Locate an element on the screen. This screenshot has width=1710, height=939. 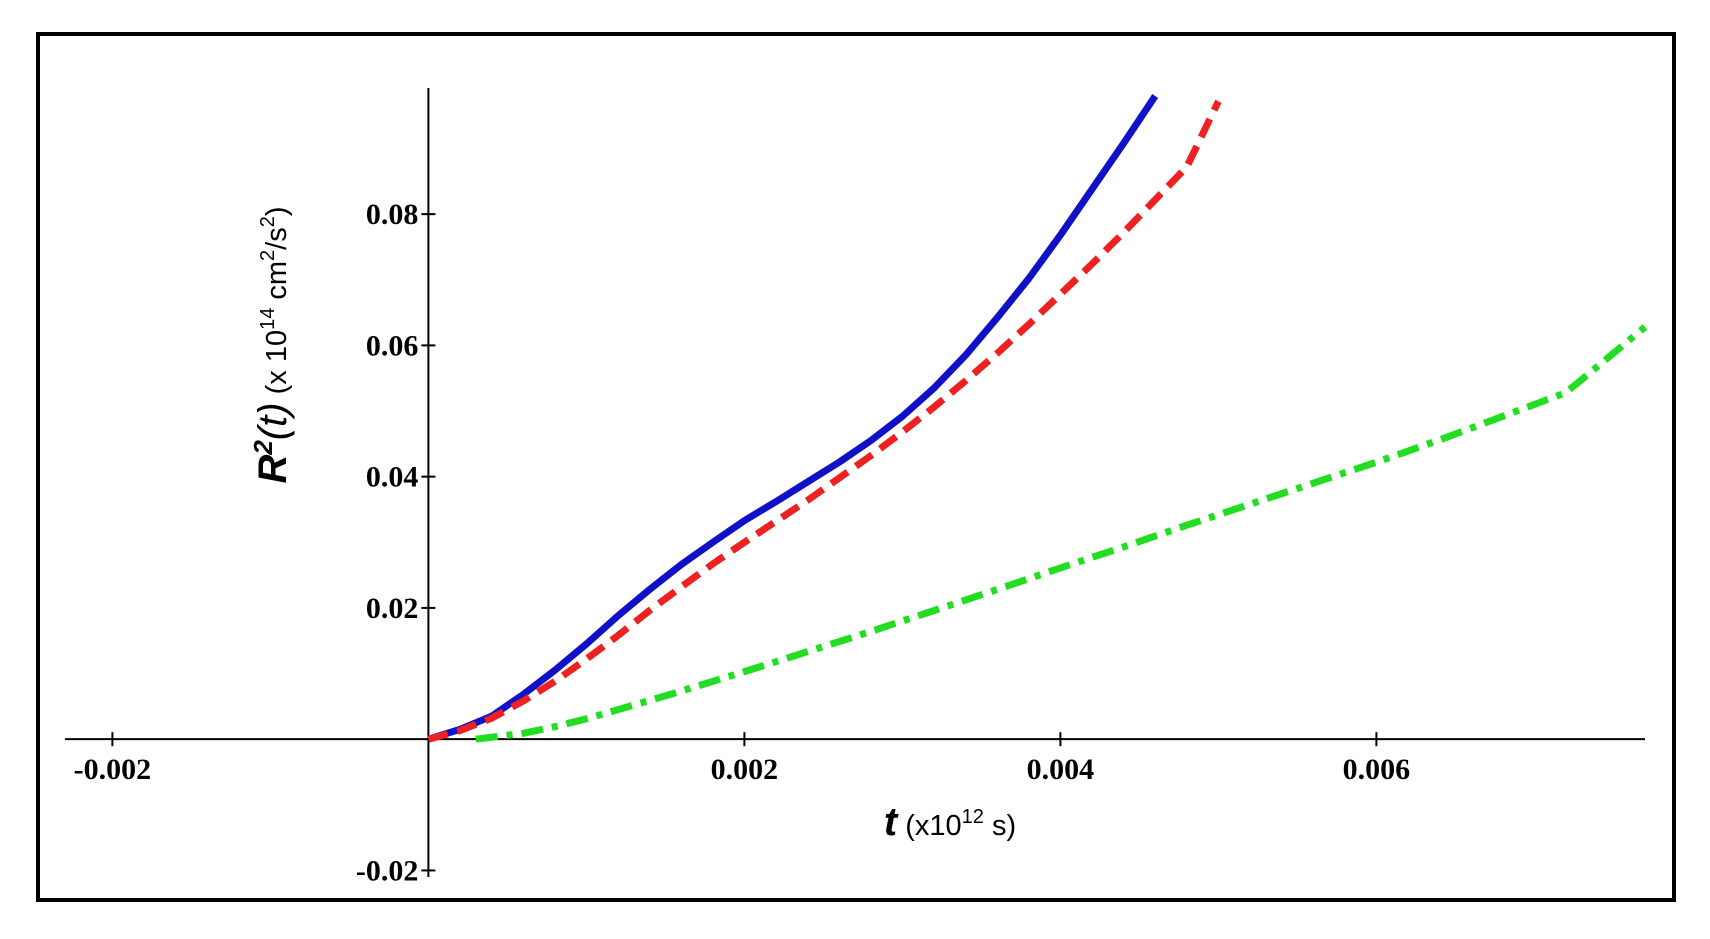
y-axis-unit-mid: cm is located at coordinates (277, 284).